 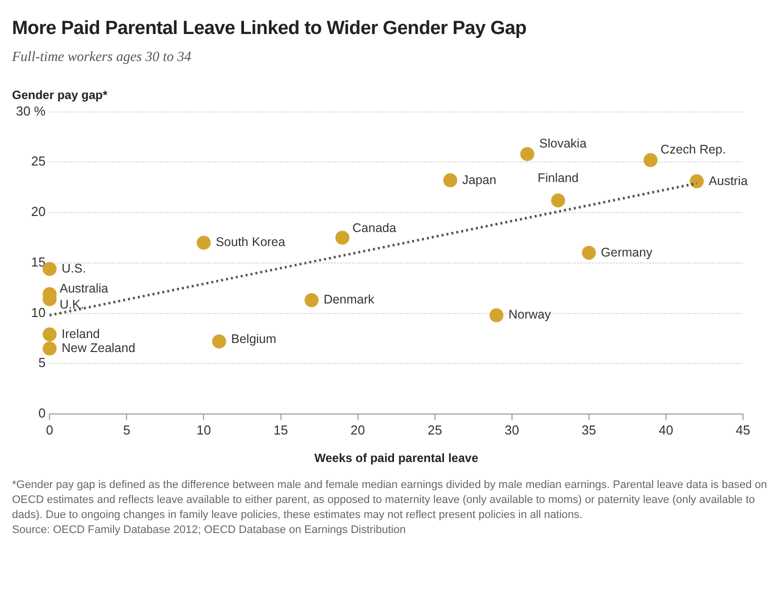 What do you see at coordinates (743, 430) in the screenshot?
I see `x-tick-label: 45` at bounding box center [743, 430].